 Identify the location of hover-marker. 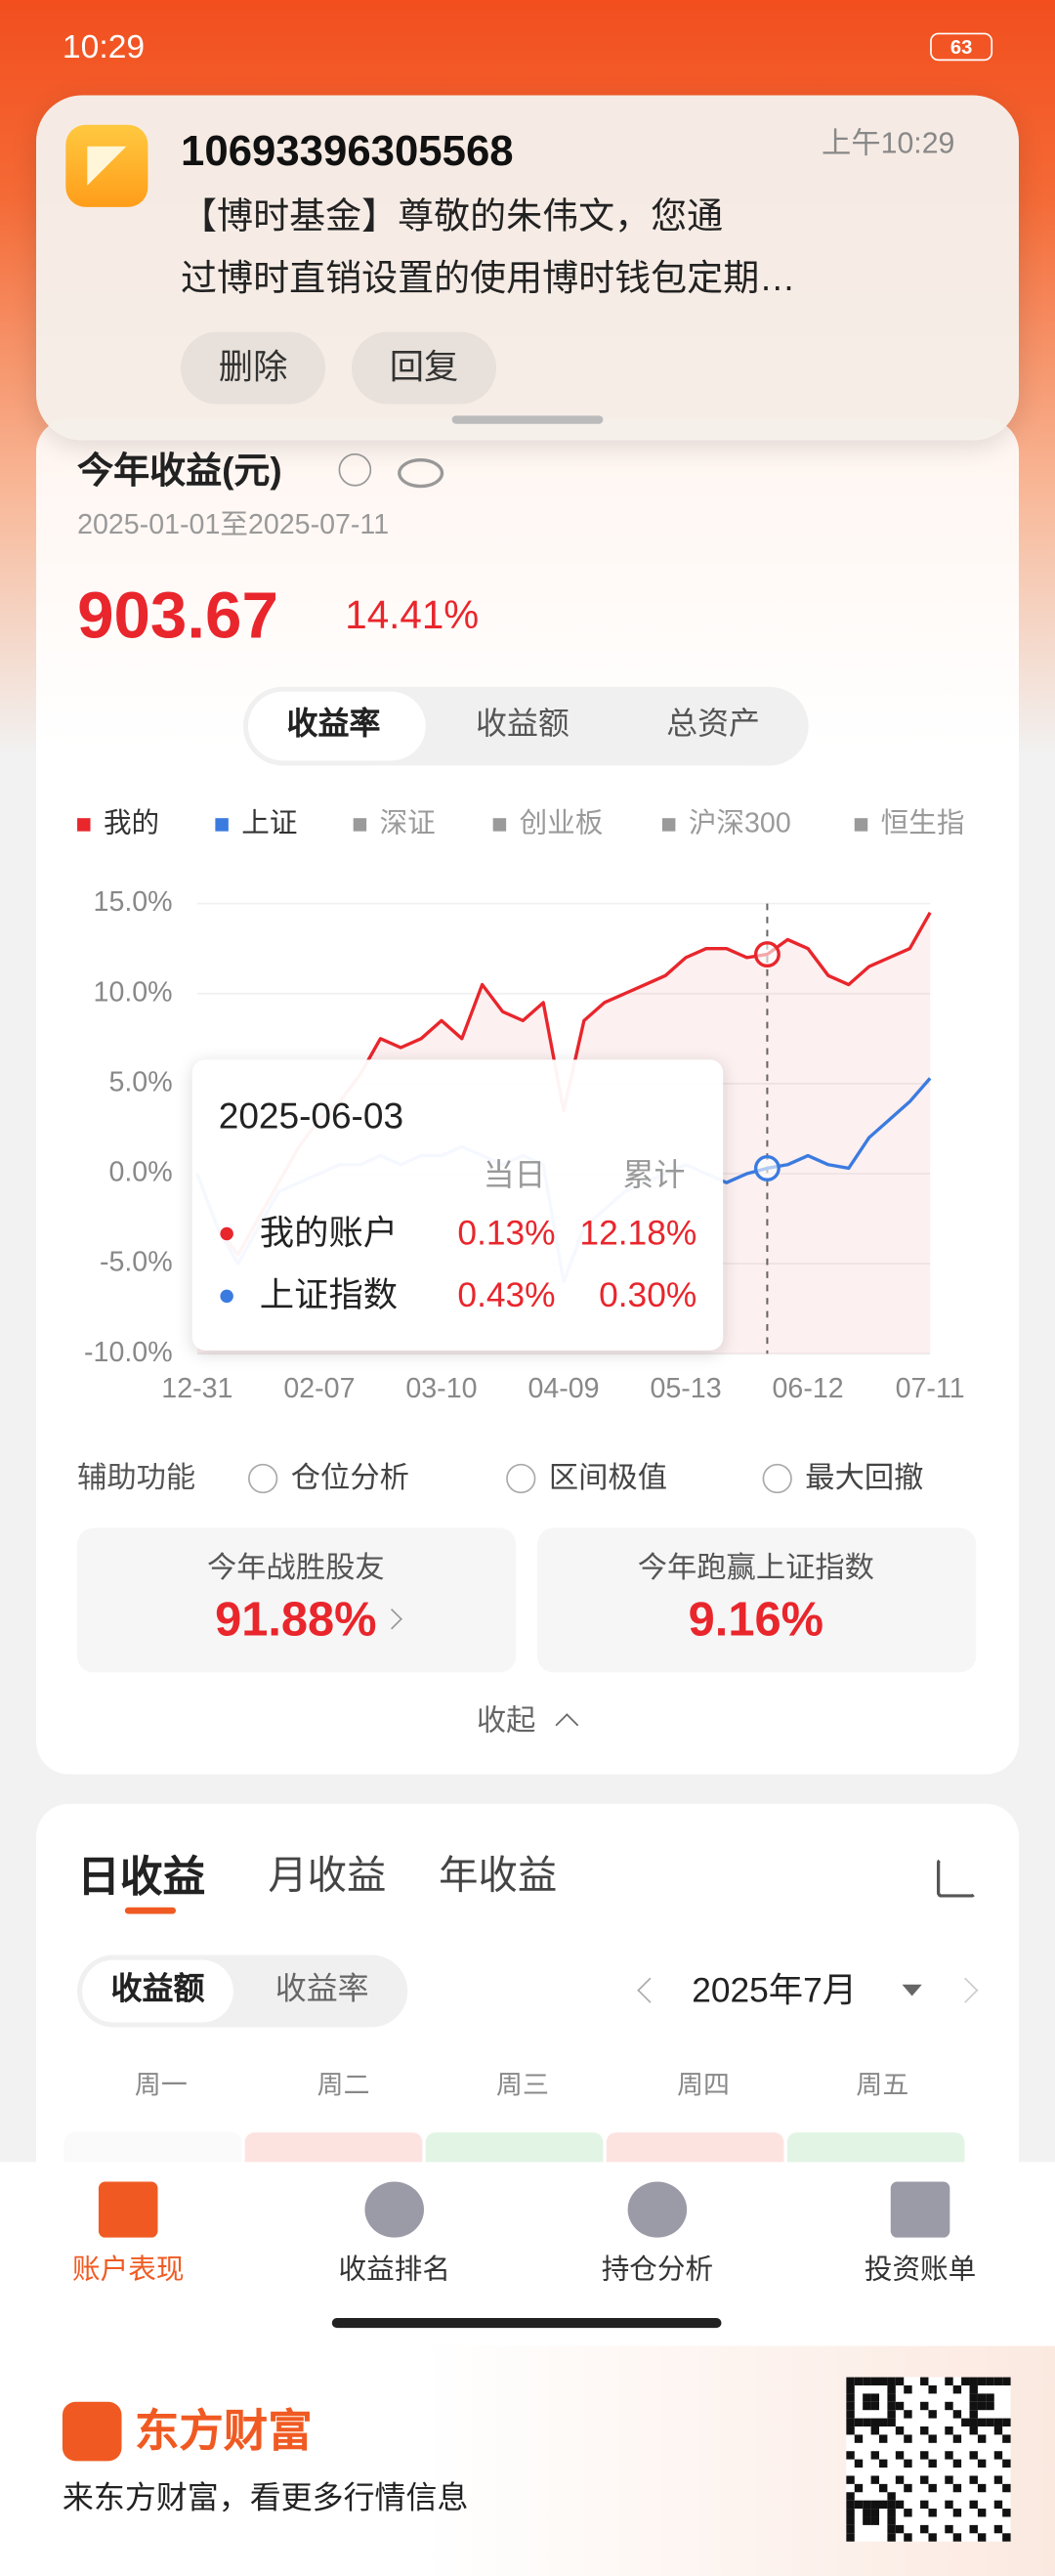
(767, 954).